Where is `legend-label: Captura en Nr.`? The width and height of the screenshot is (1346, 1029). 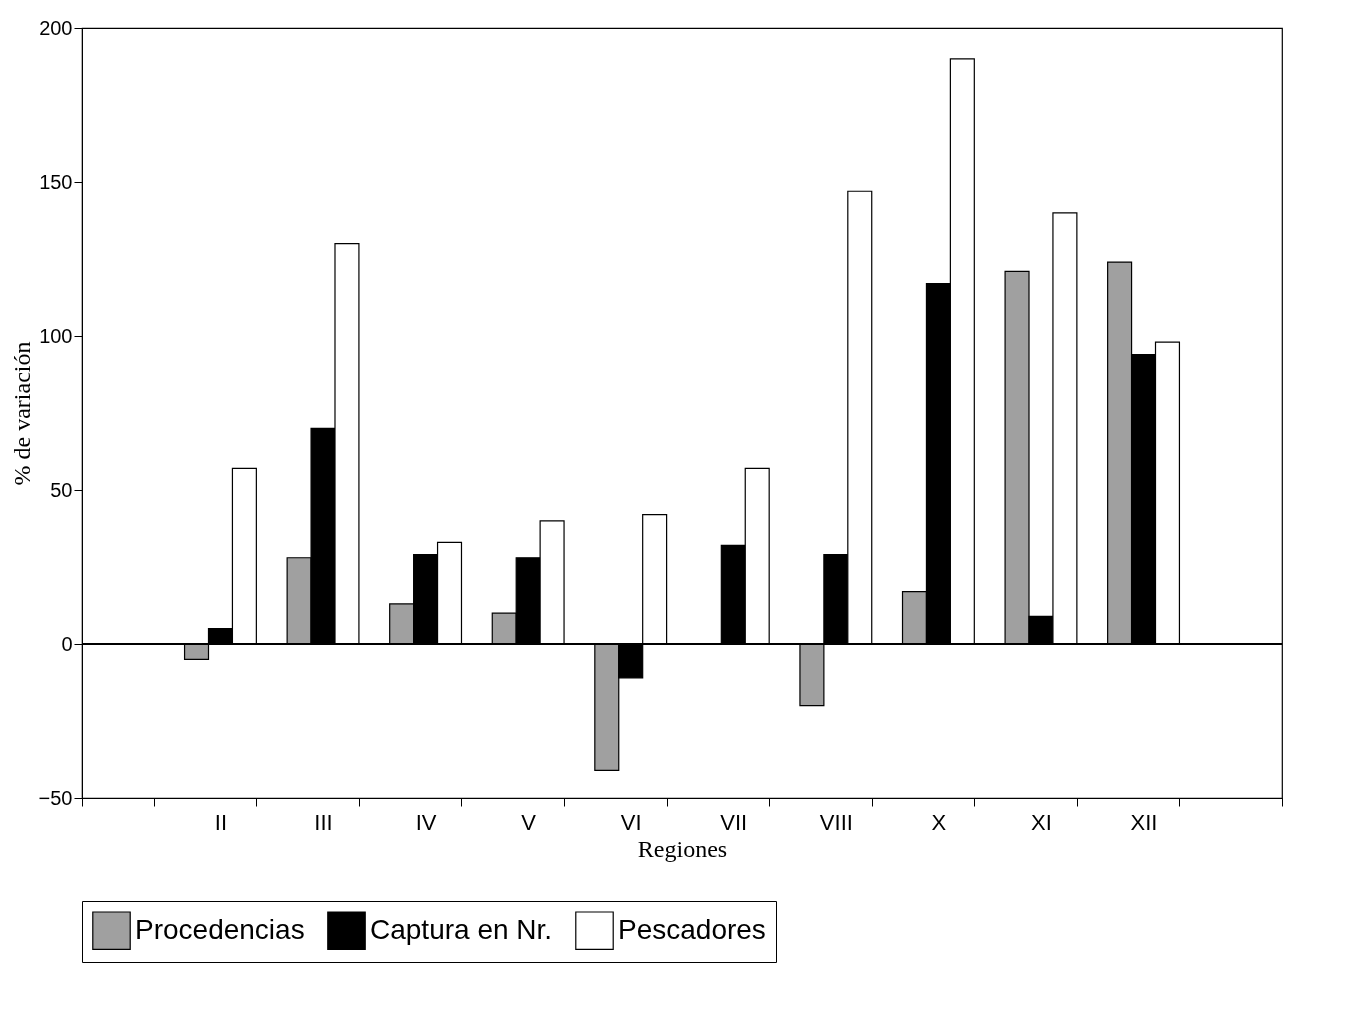
legend-label: Captura en Nr. is located at coordinates (461, 929).